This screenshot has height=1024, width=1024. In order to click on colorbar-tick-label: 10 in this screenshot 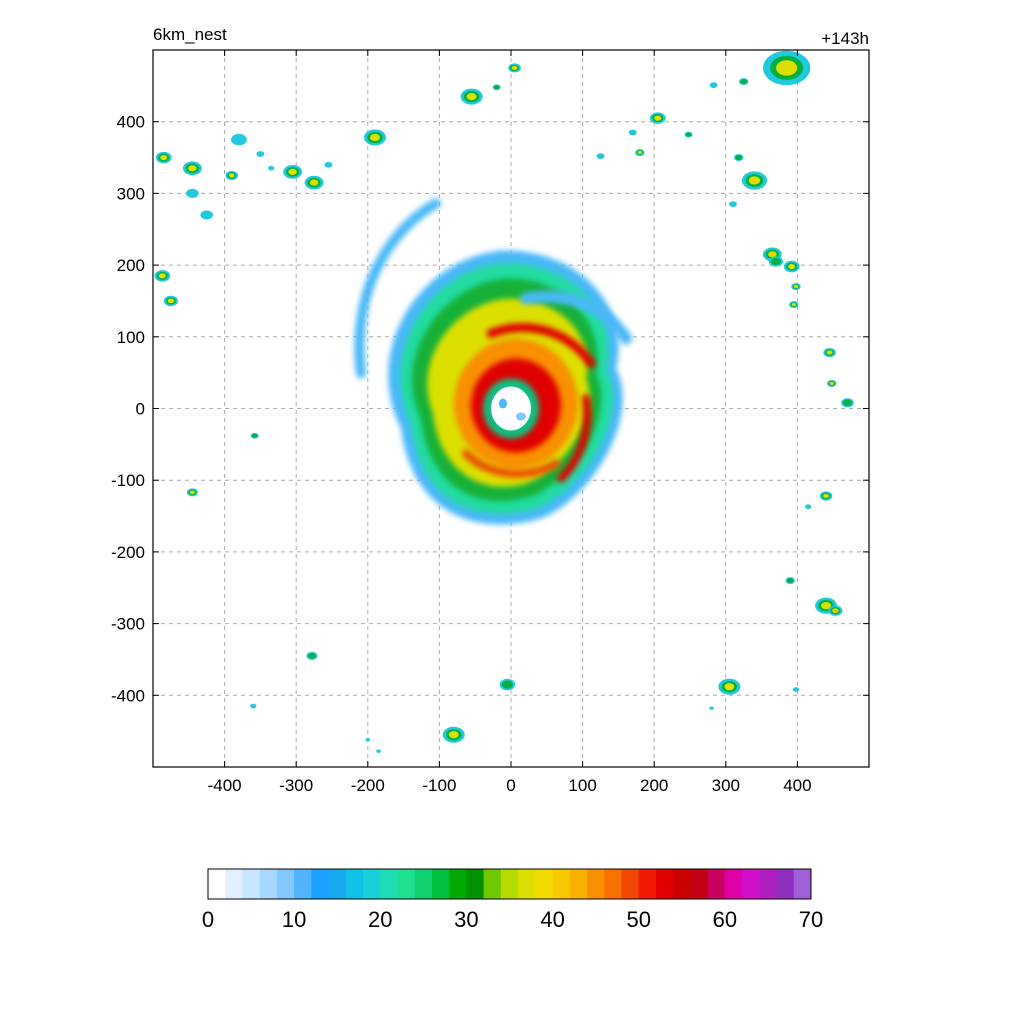, I will do `click(294, 919)`.